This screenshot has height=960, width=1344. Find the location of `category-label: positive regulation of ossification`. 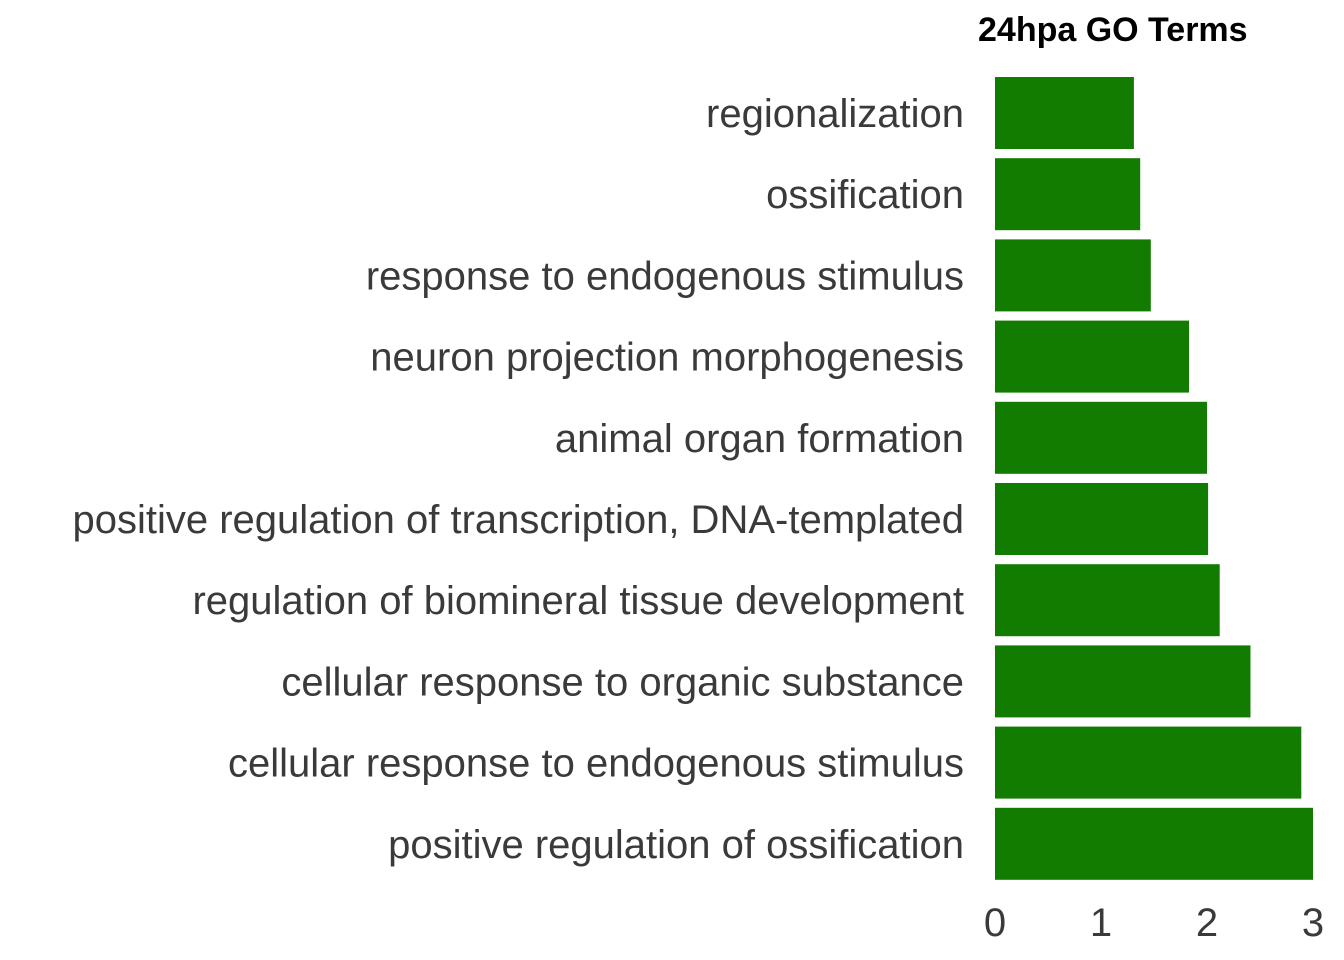

category-label: positive regulation of ossification is located at coordinates (676, 845).